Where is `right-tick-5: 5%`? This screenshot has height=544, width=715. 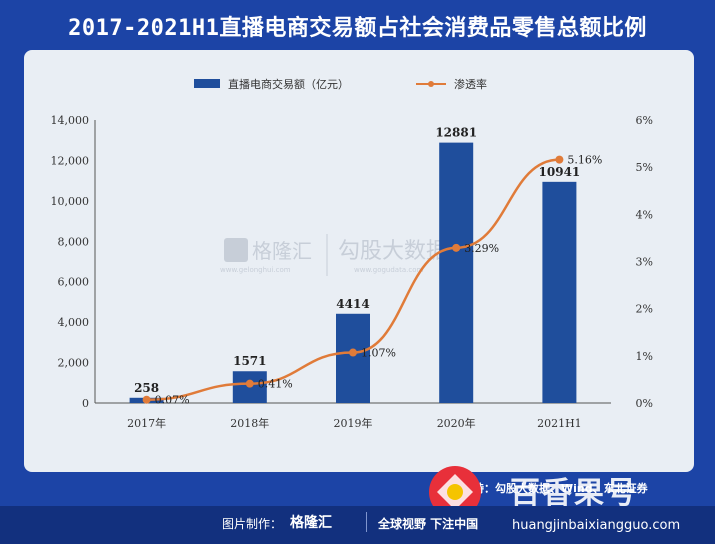
right-tick-5: 5% is located at coordinates (644, 167).